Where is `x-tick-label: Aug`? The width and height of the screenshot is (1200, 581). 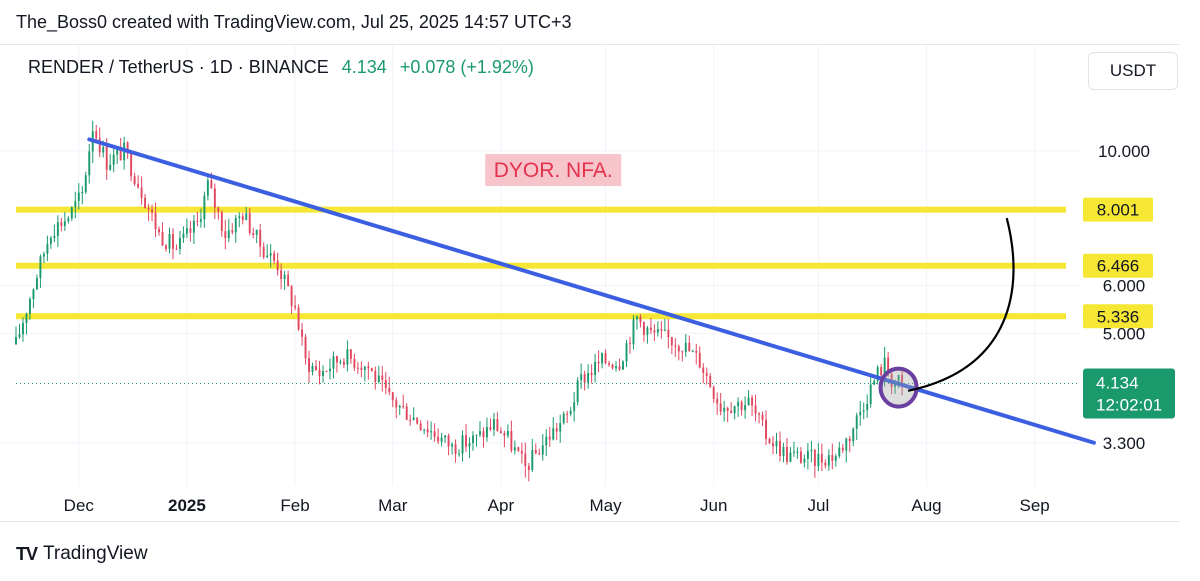
x-tick-label: Aug is located at coordinates (926, 505).